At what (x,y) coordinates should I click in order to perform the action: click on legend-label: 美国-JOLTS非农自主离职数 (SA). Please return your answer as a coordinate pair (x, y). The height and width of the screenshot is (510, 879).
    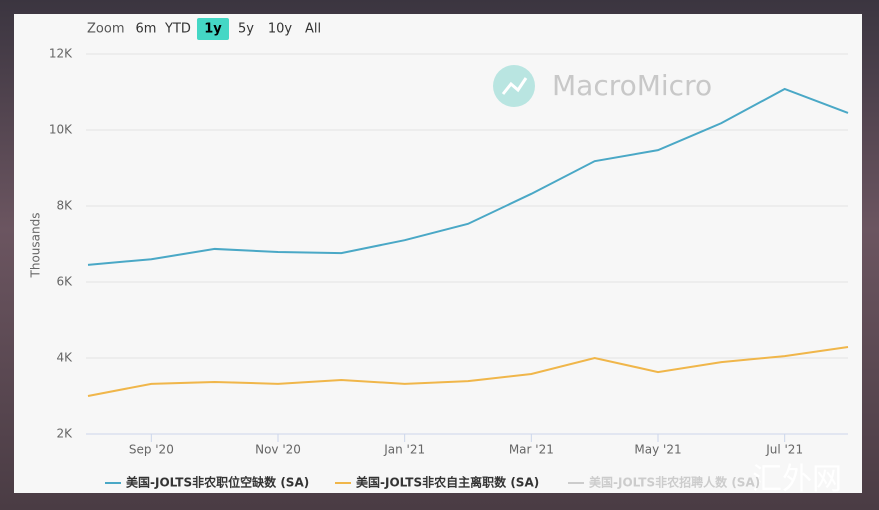
    Looking at the image, I should click on (447, 482).